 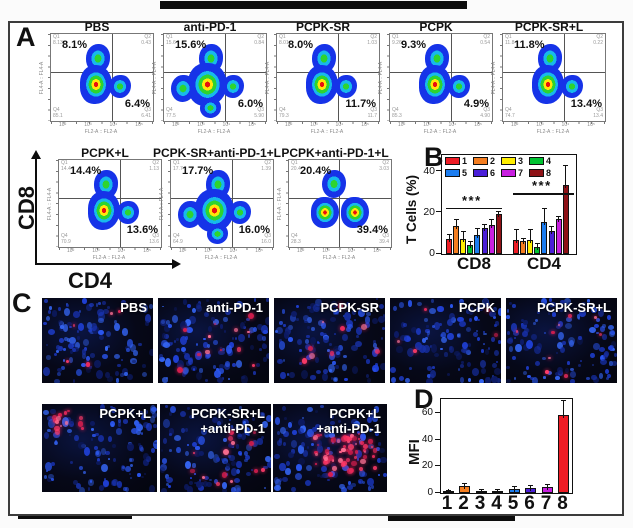 I want to click on b-y-tick-mark, so click(x=438, y=212).